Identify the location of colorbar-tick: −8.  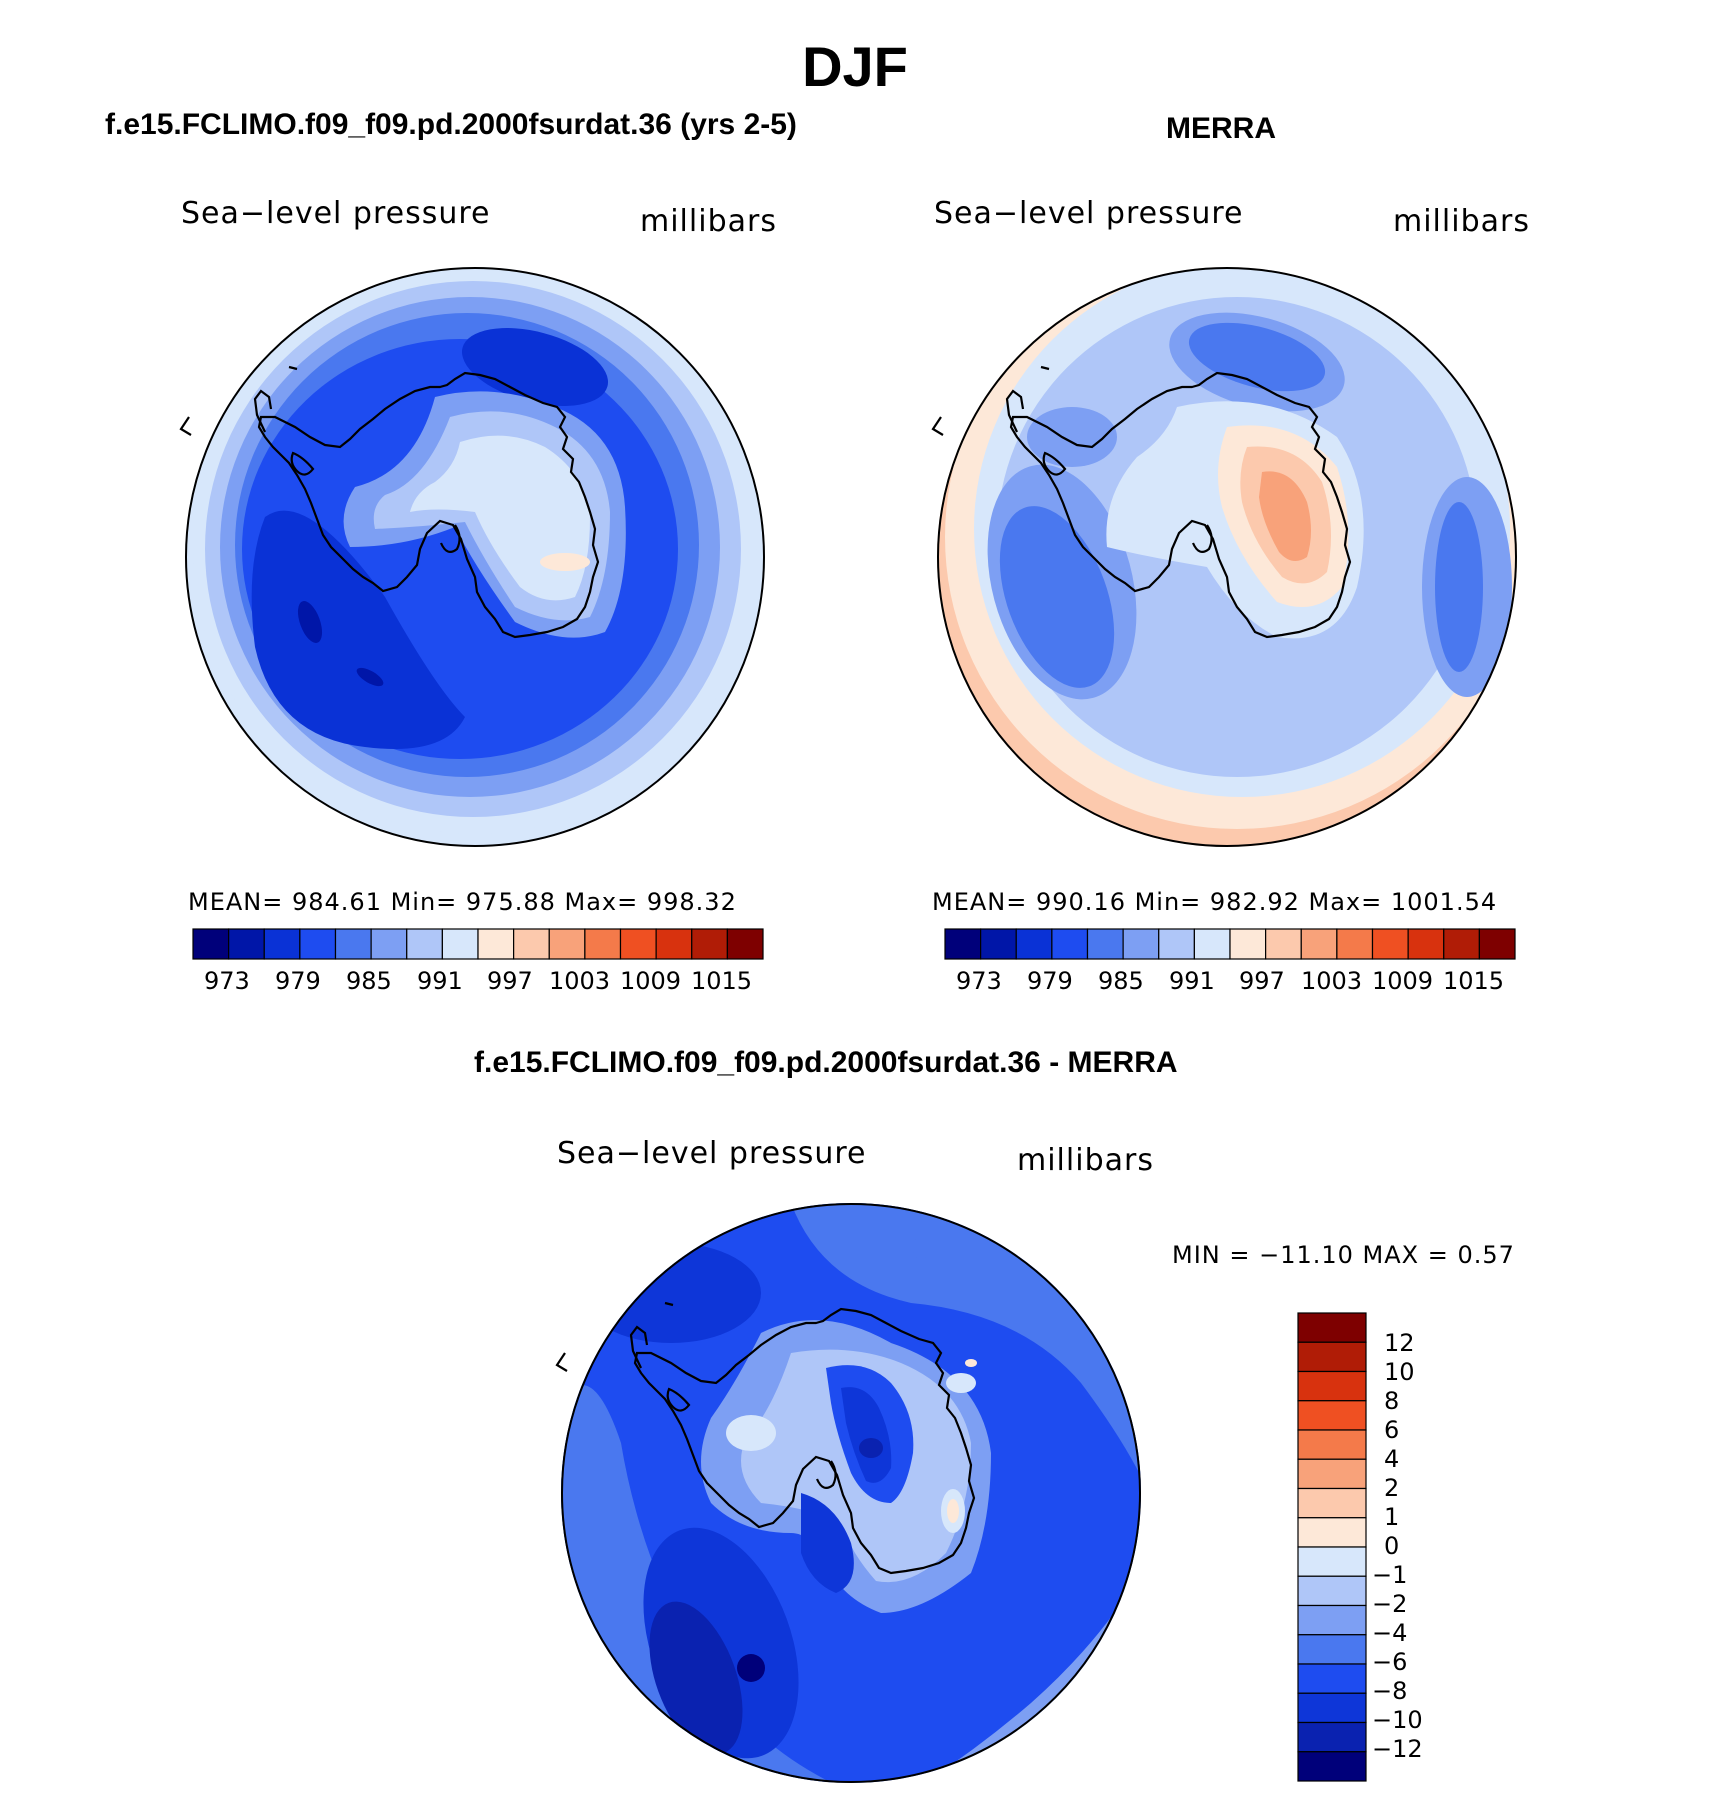
(1390, 1691).